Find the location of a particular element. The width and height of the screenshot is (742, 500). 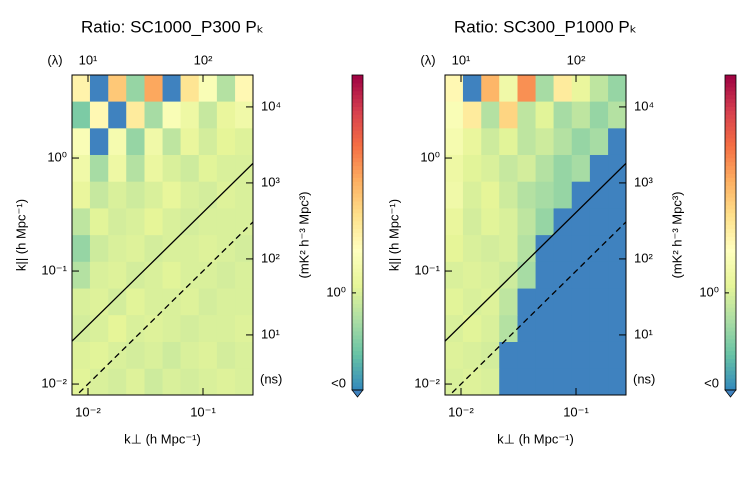

y-tick-label: 10⁻² is located at coordinates (427, 382).